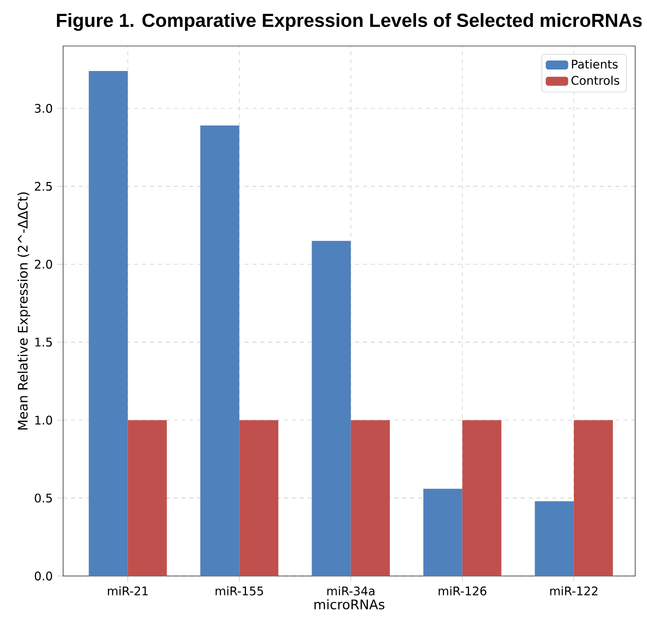 The height and width of the screenshot is (625, 647). What do you see at coordinates (595, 64) in the screenshot?
I see `legend-label: Patients` at bounding box center [595, 64].